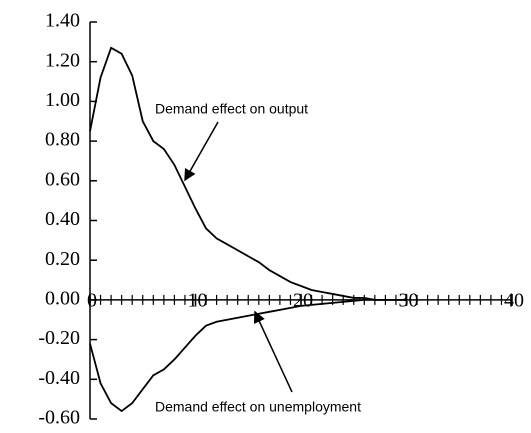 This screenshot has height=433, width=531. Describe the element at coordinates (231, 109) in the screenshot. I see `annotation: Demand effect on output` at that location.